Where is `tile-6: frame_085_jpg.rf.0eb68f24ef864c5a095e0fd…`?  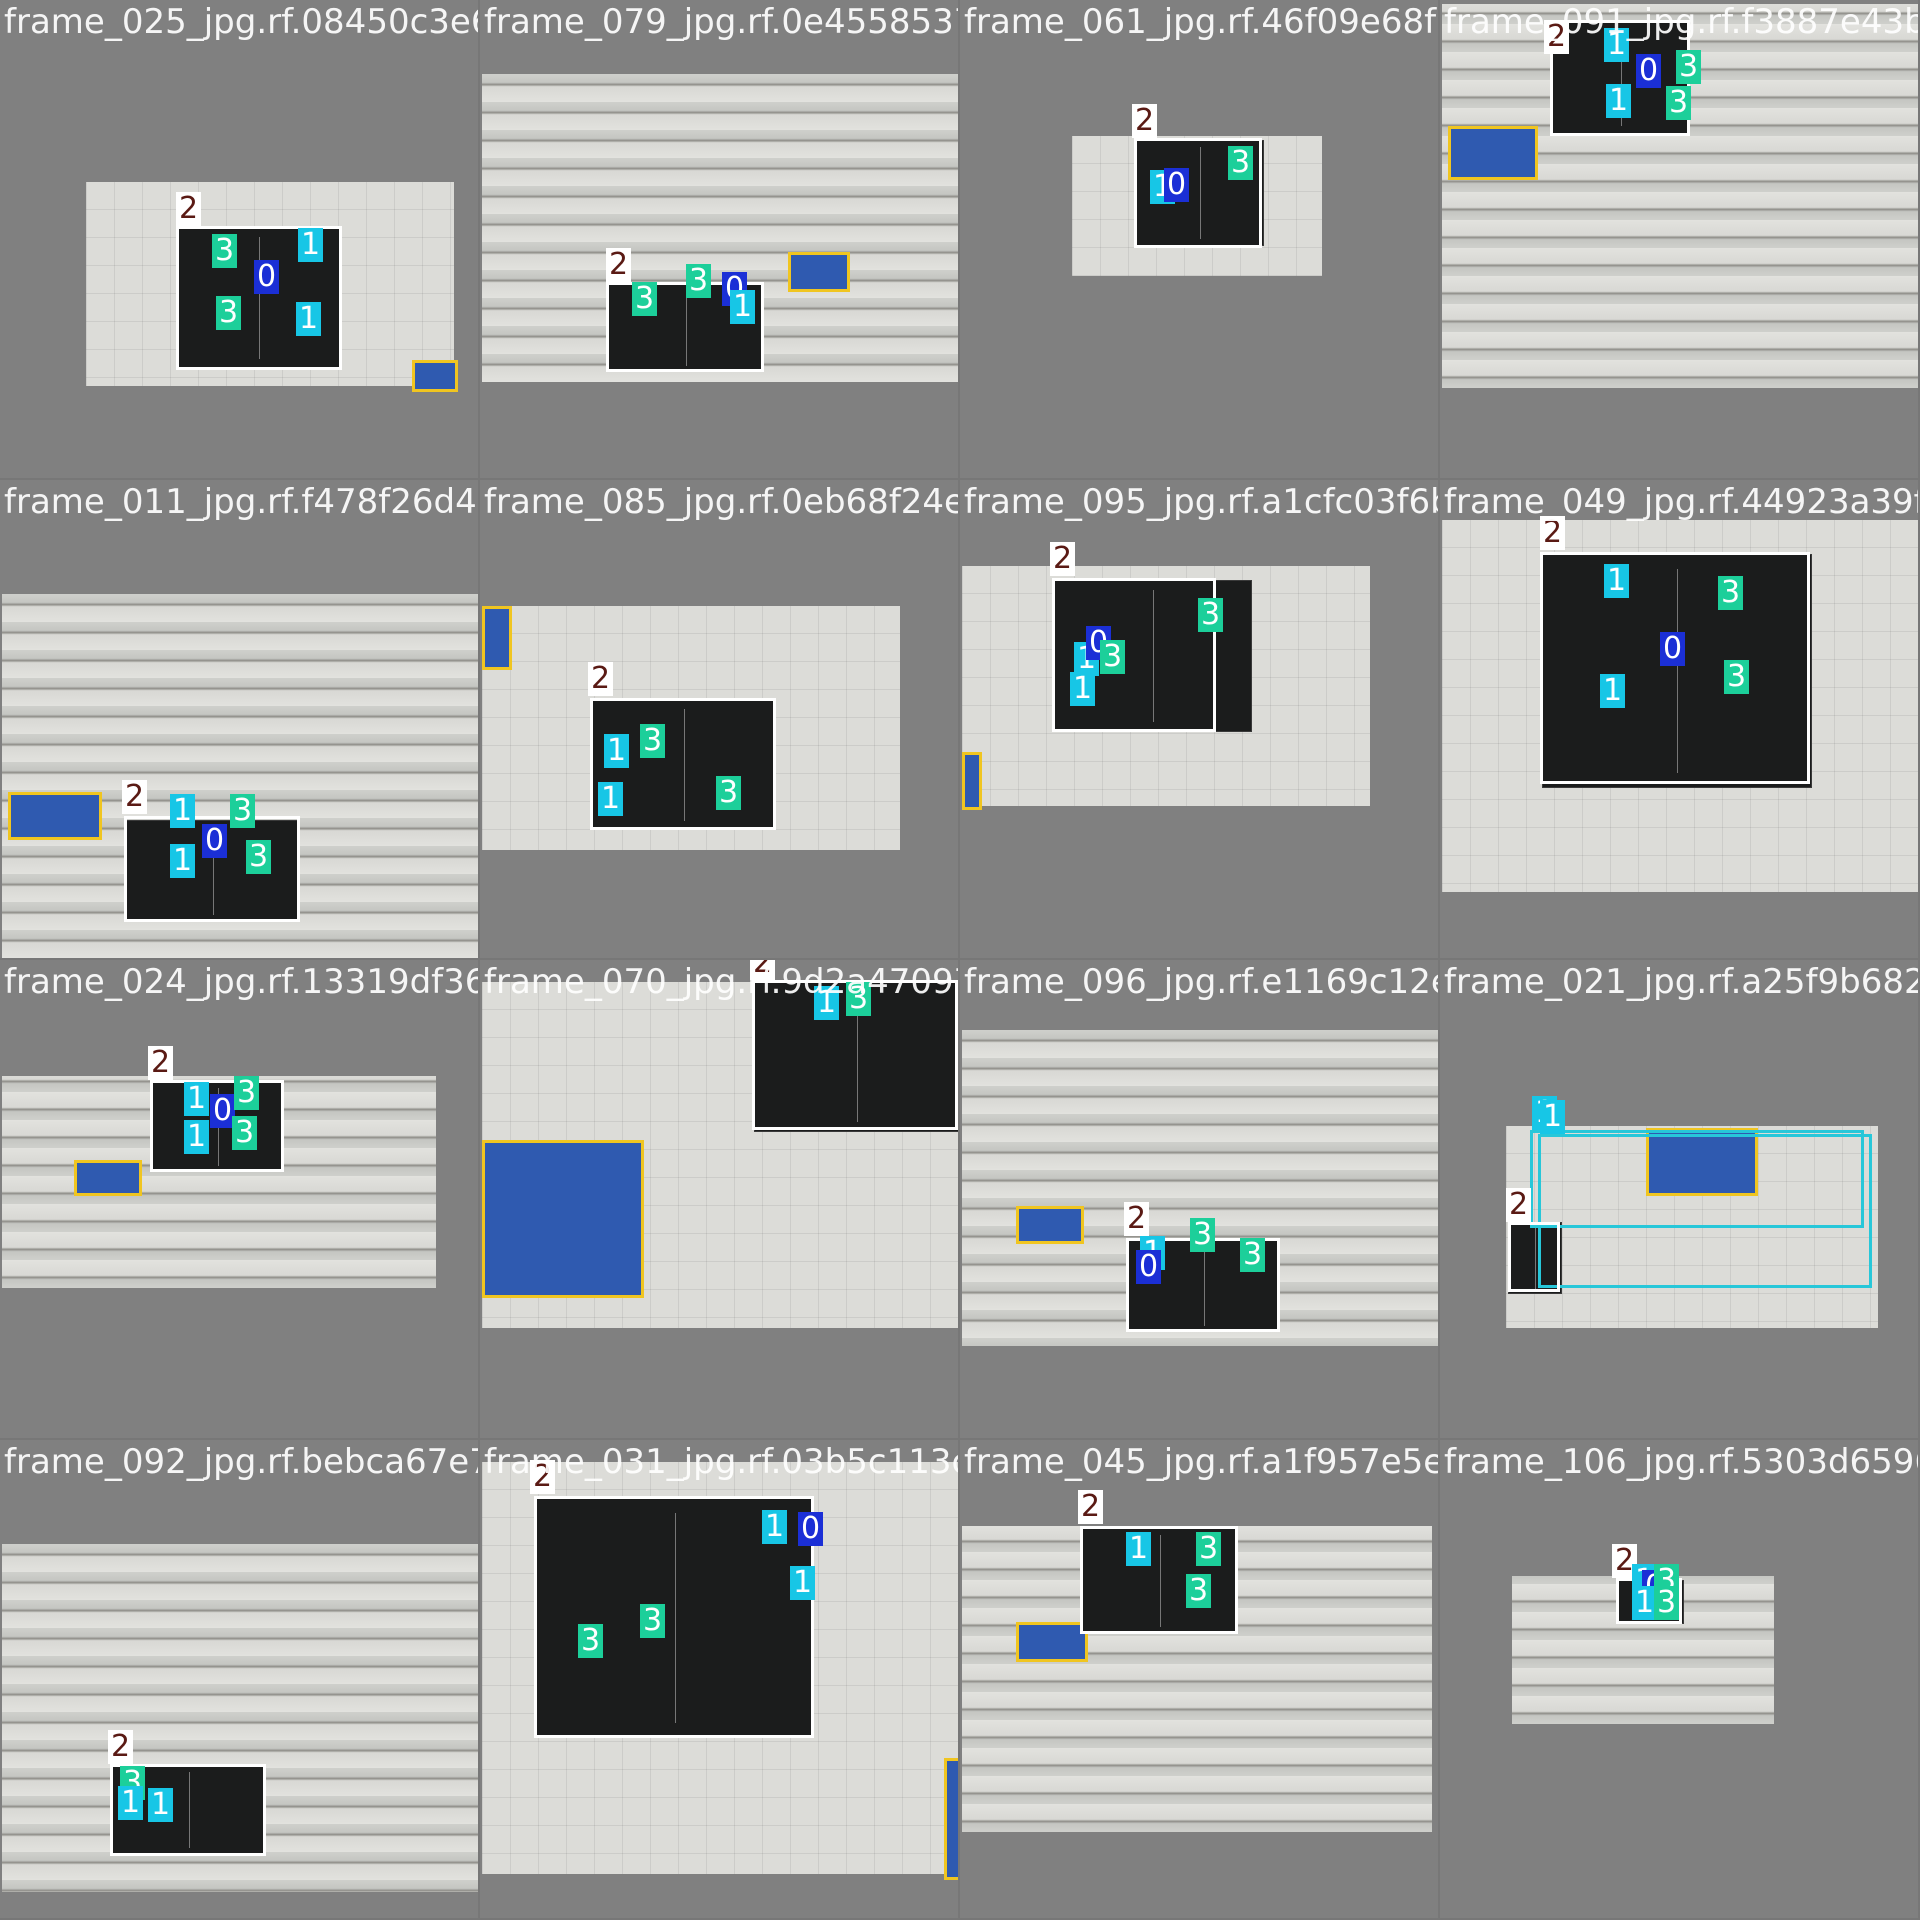
tile-6: frame_085_jpg.rf.0eb68f24ef864c5a095e0fd… is located at coordinates (719, 719).